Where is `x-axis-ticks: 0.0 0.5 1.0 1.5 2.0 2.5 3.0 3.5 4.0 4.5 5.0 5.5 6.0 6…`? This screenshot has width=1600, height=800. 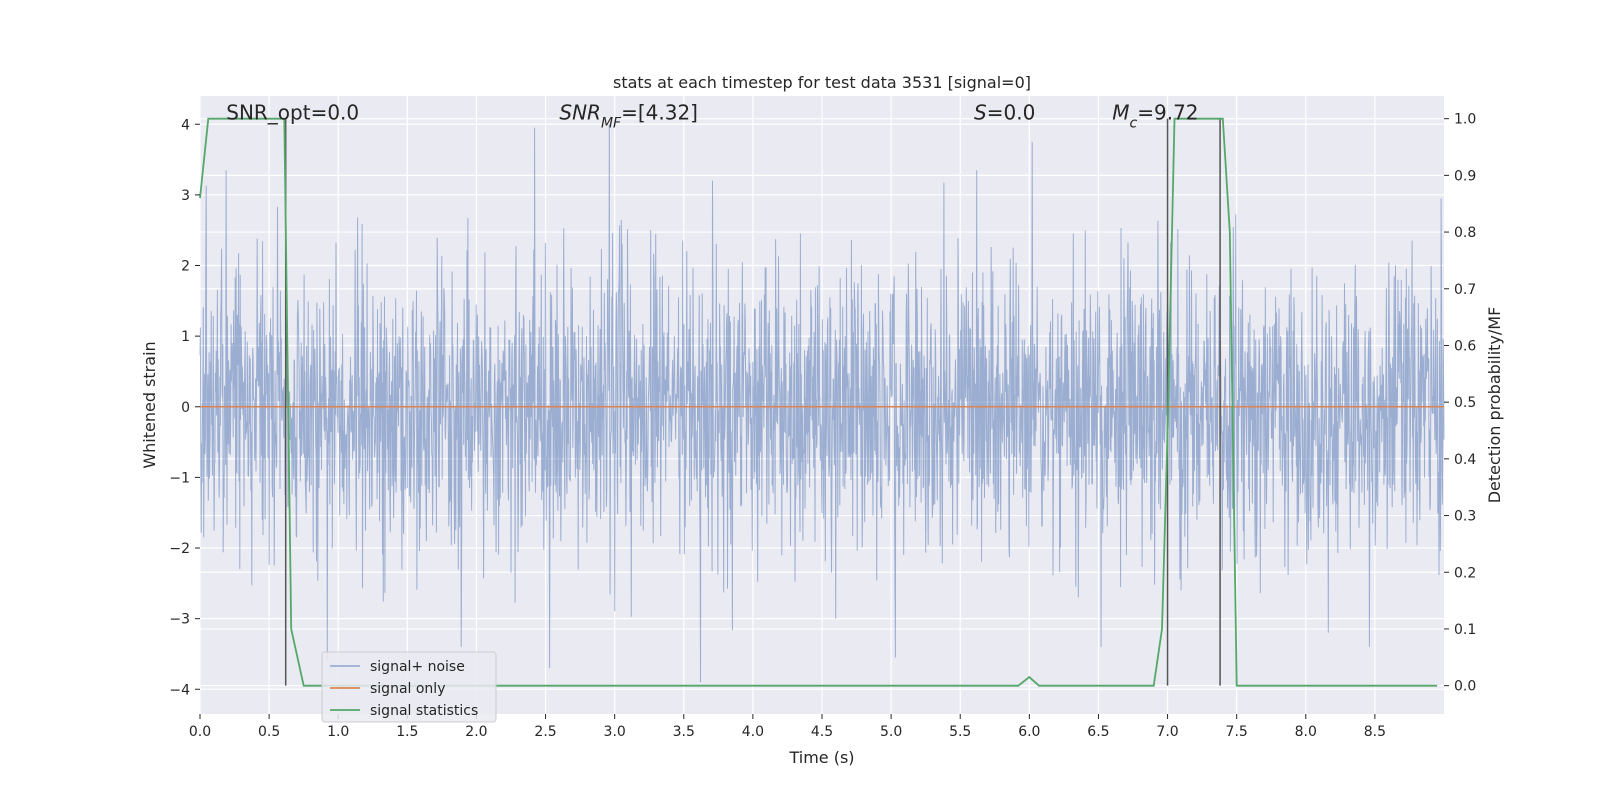
x-axis-ticks: 0.0 0.5 1.0 1.5 2.0 2.5 3.0 3.5 4.0 4.5 5.0 5.5 6.0 6… is located at coordinates (787, 727).